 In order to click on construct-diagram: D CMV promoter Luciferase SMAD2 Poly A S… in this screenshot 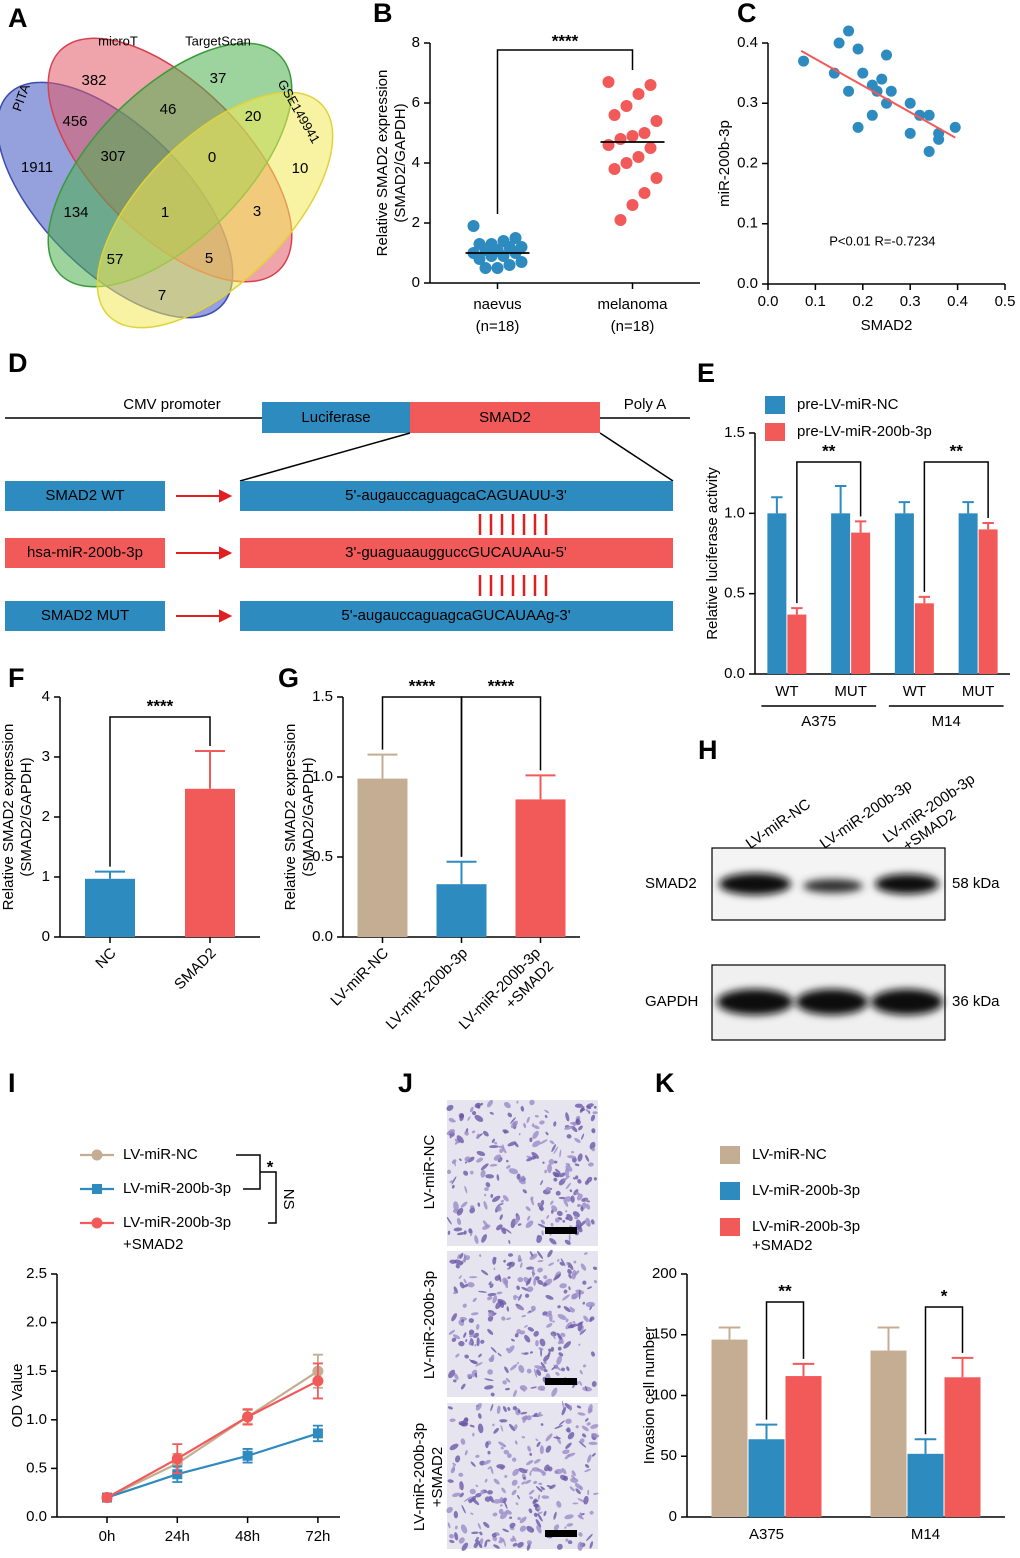, I will do `click(347, 489)`.